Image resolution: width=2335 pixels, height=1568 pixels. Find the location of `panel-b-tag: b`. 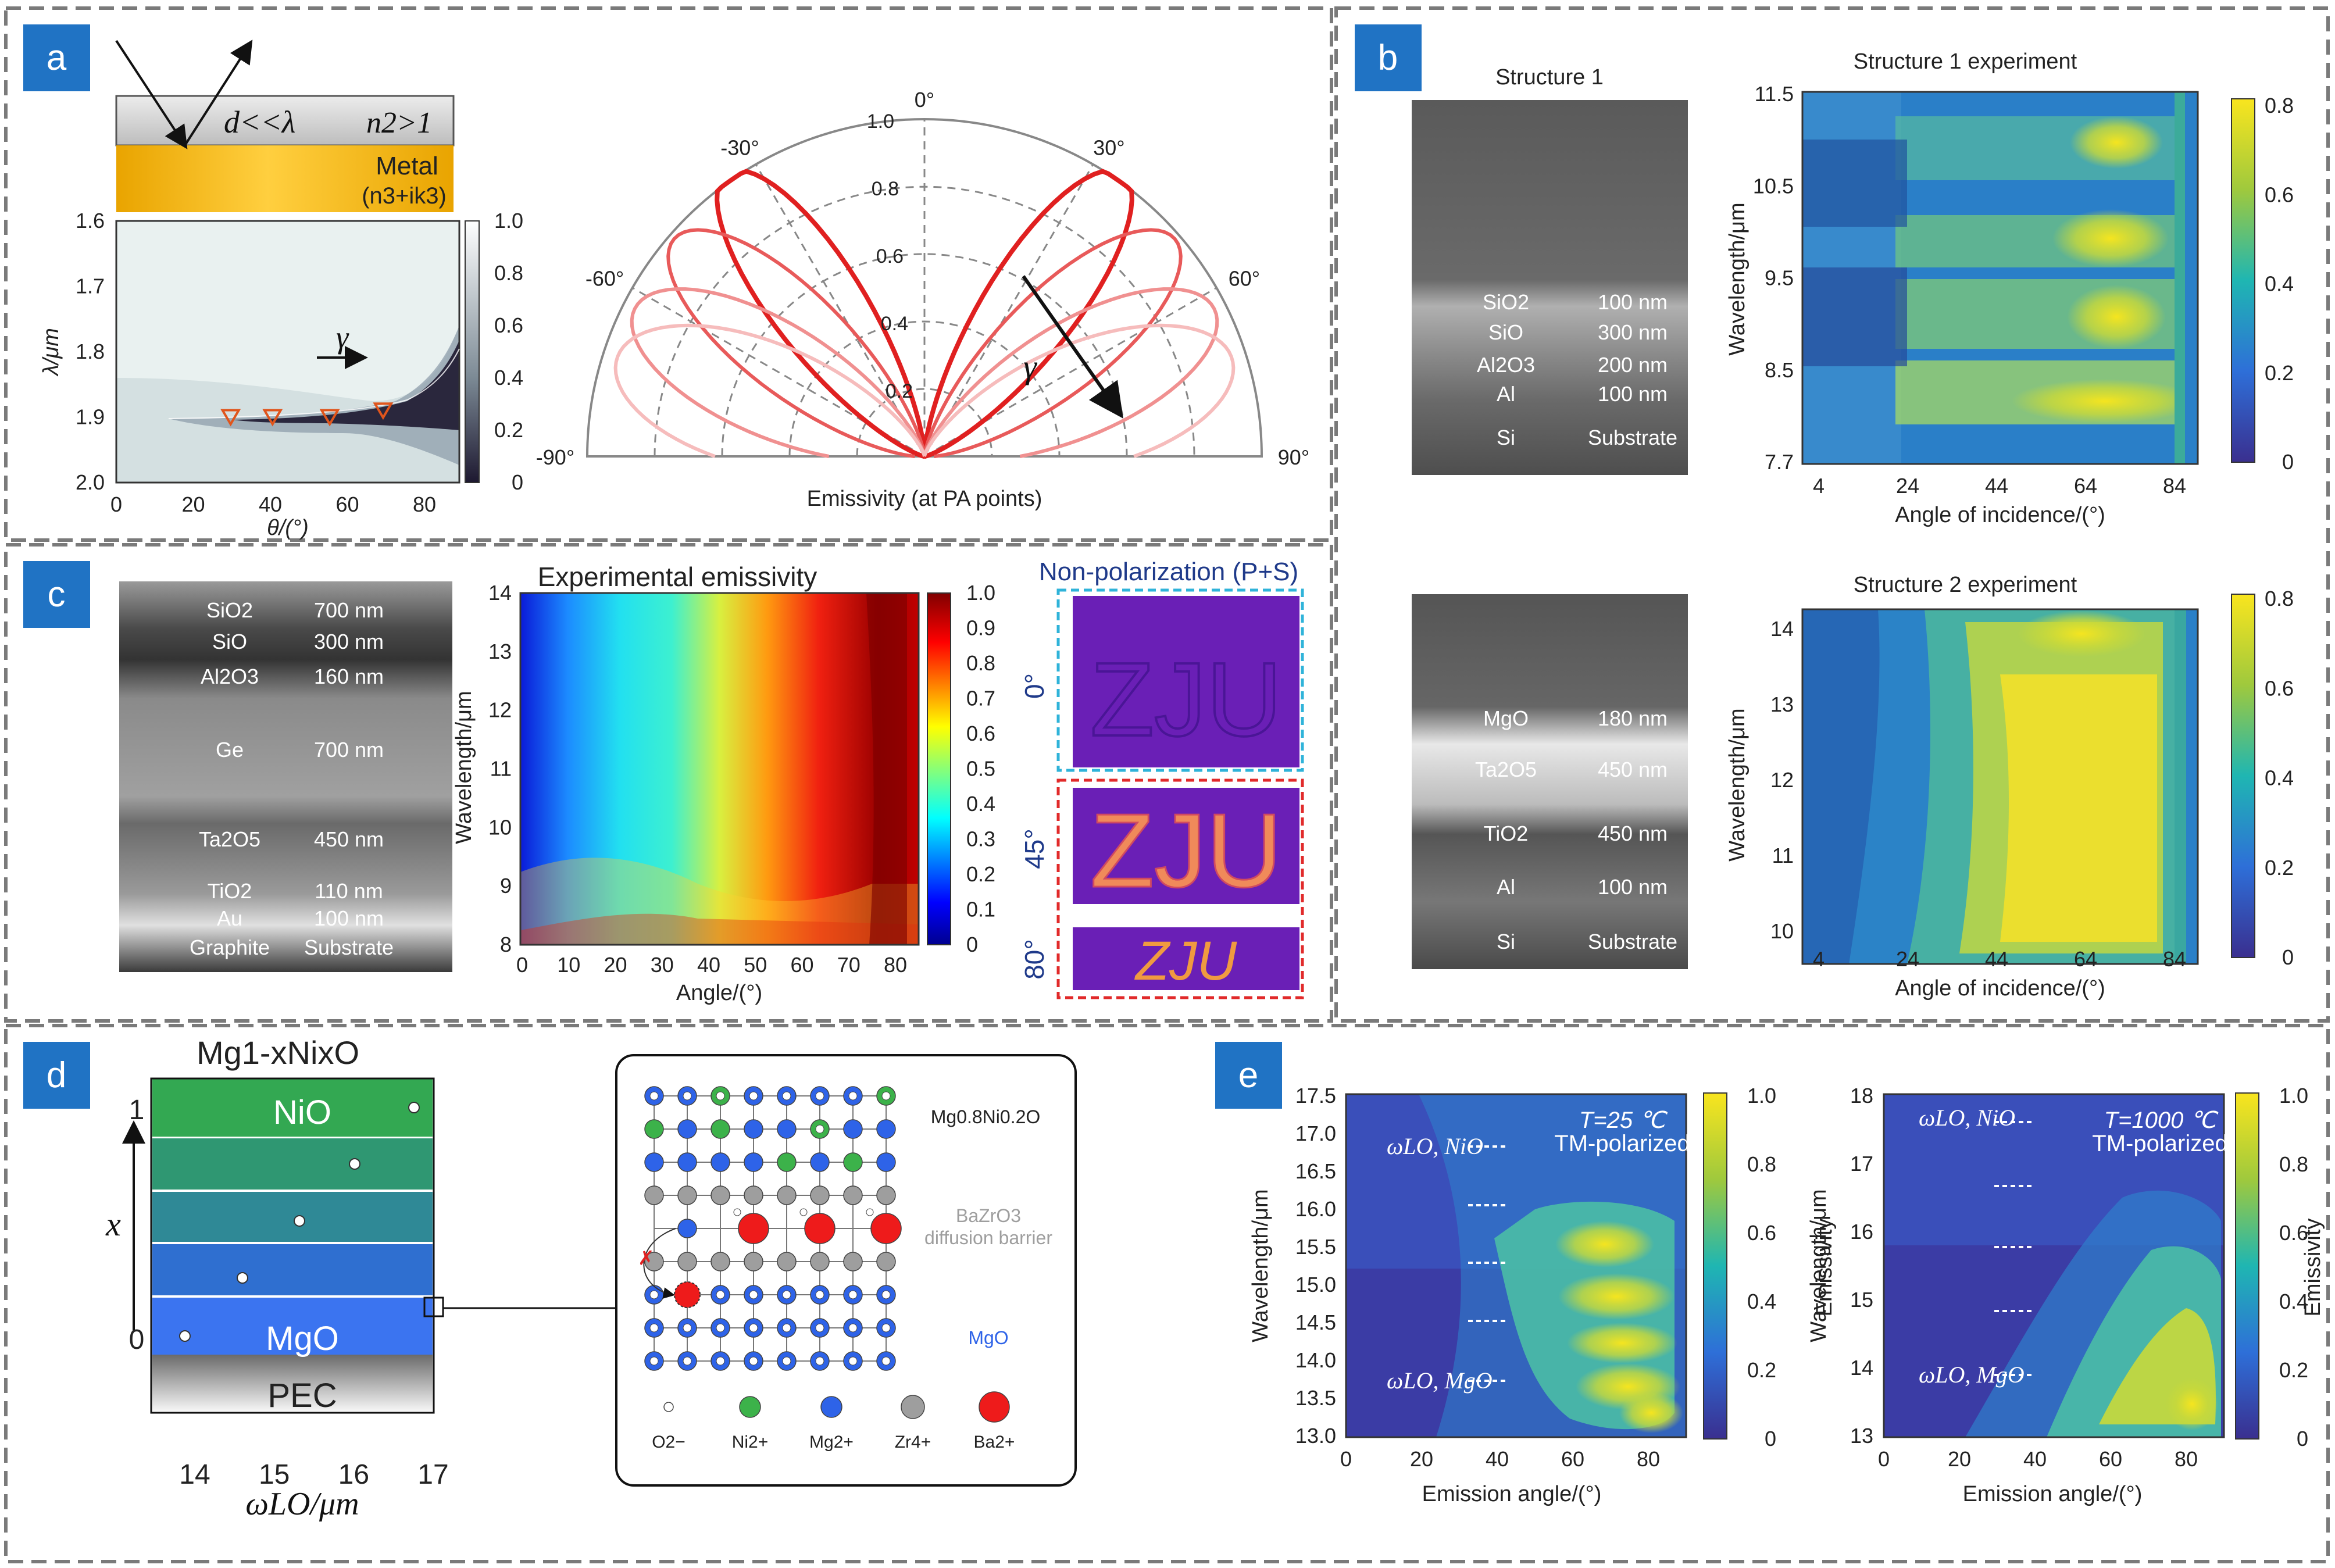

panel-b-tag: b is located at coordinates (1388, 58).